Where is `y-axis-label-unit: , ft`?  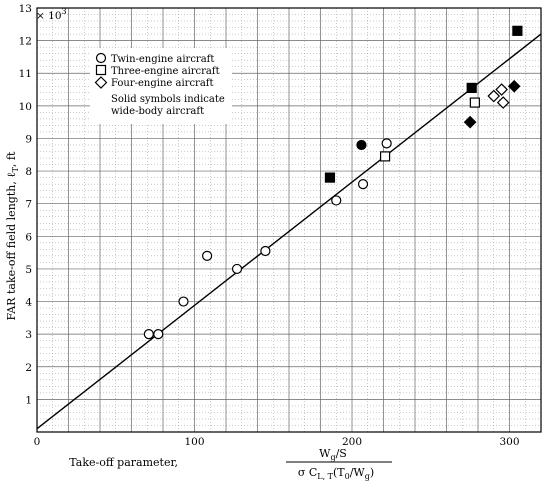 y-axis-label-unit: , ft is located at coordinates (11, 159).